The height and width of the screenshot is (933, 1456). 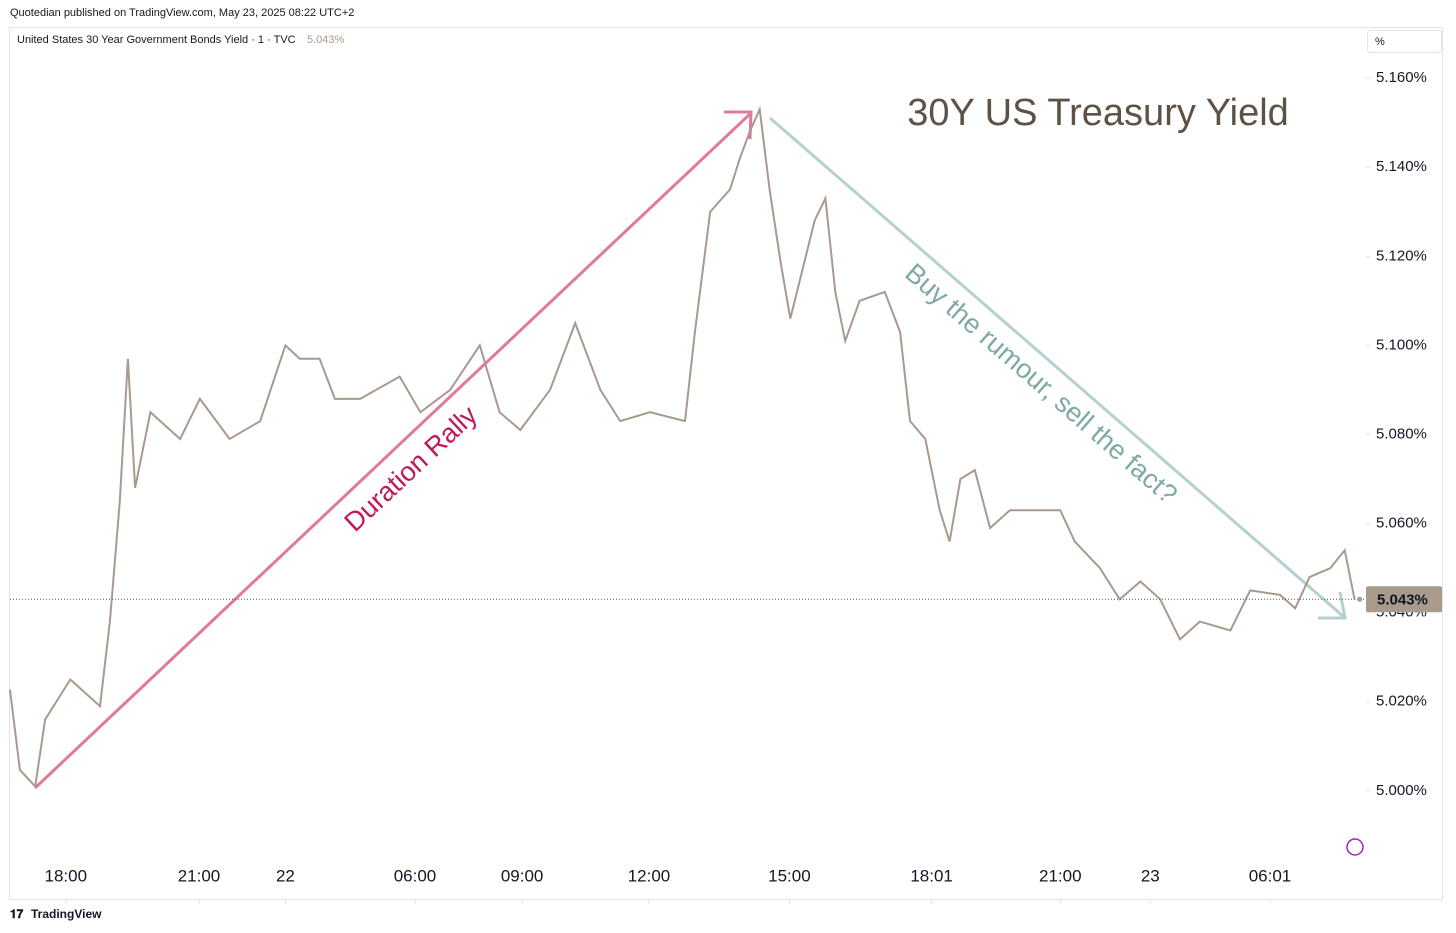 I want to click on x-tick-label: 23, so click(x=1150, y=875).